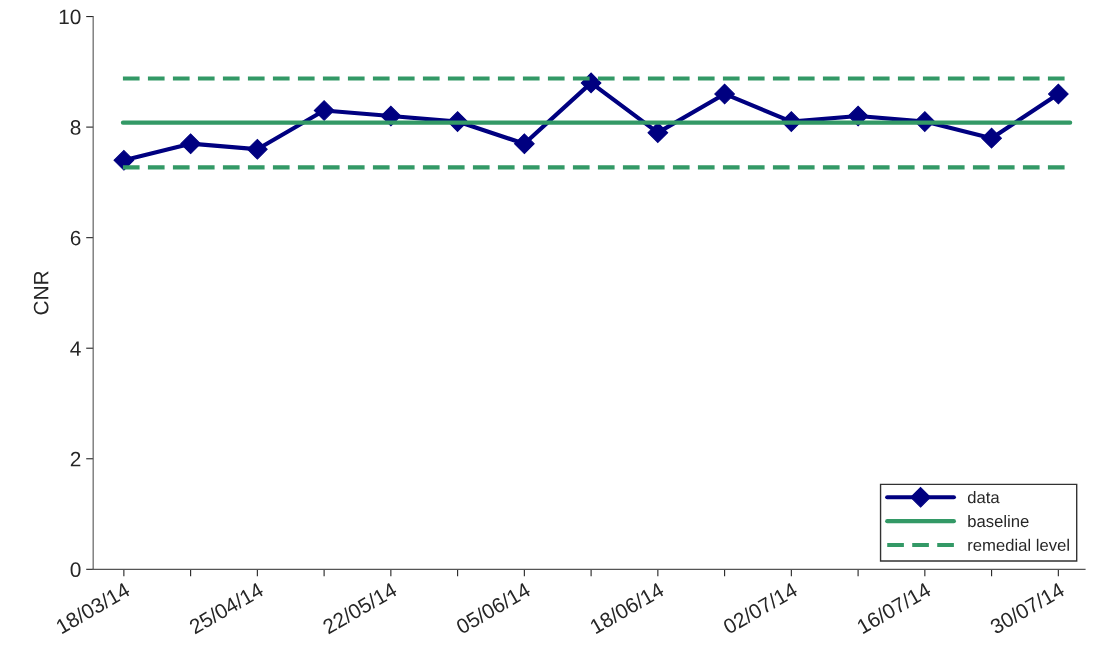  What do you see at coordinates (983, 497) in the screenshot?
I see `legend-label: data` at bounding box center [983, 497].